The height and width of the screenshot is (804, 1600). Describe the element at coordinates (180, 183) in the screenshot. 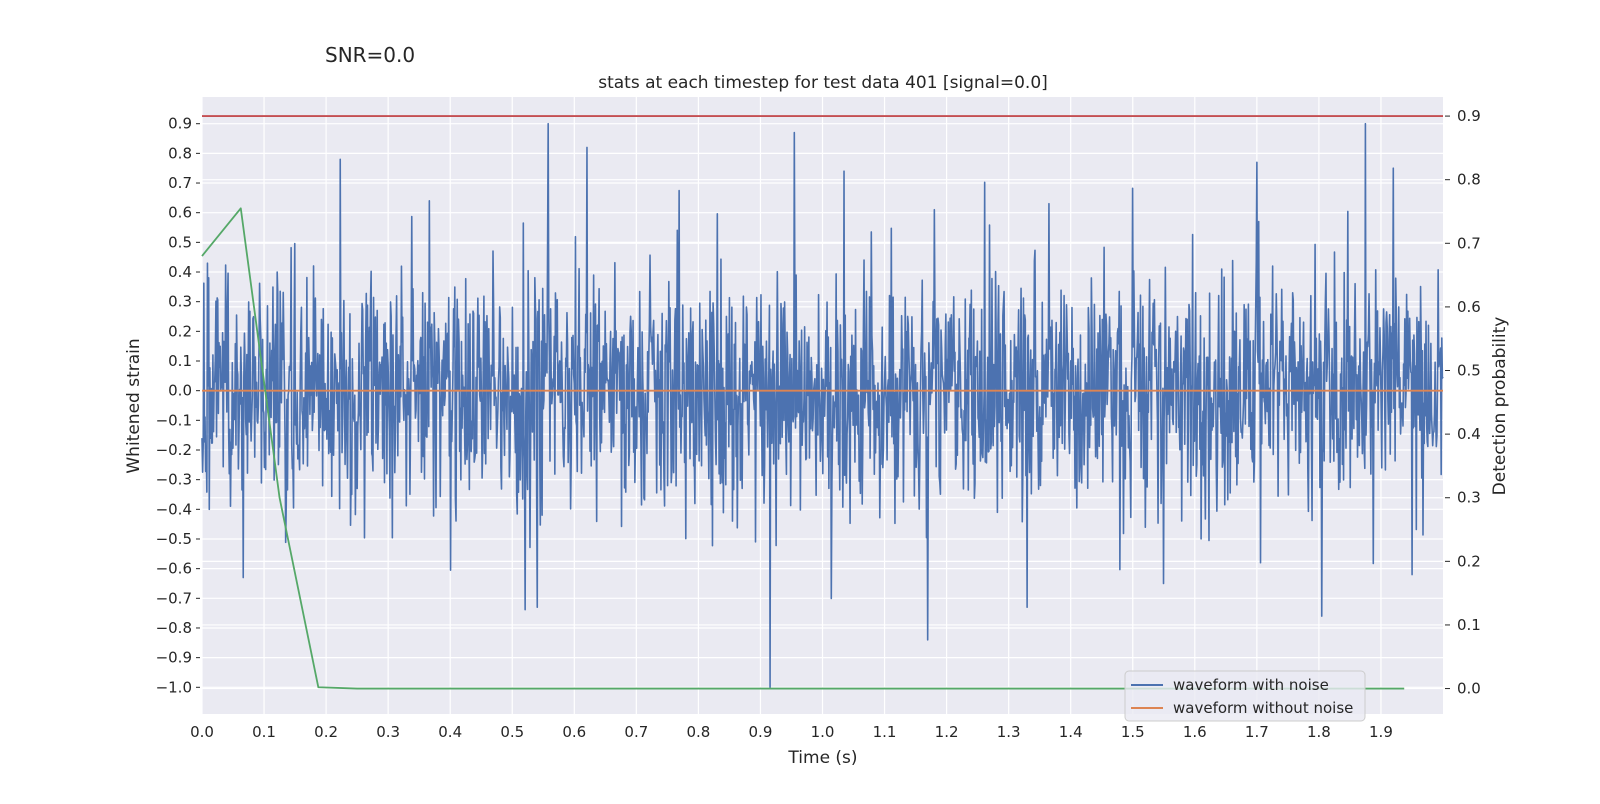

I see `left-y-tick-label: 0.7` at that location.